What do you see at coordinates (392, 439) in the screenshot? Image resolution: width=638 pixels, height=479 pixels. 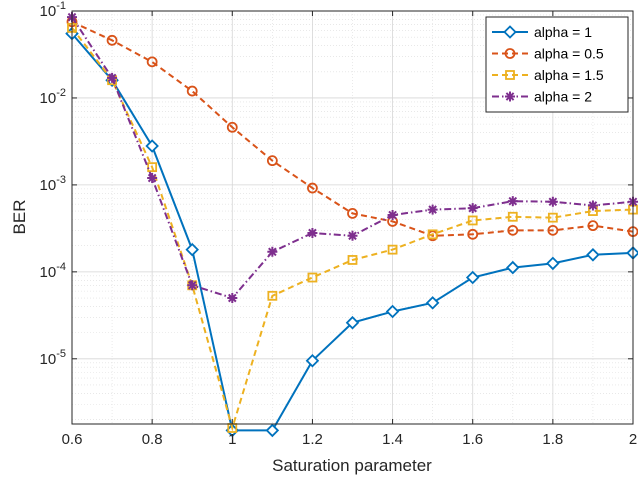 I see `x-tick-label: 1.4` at bounding box center [392, 439].